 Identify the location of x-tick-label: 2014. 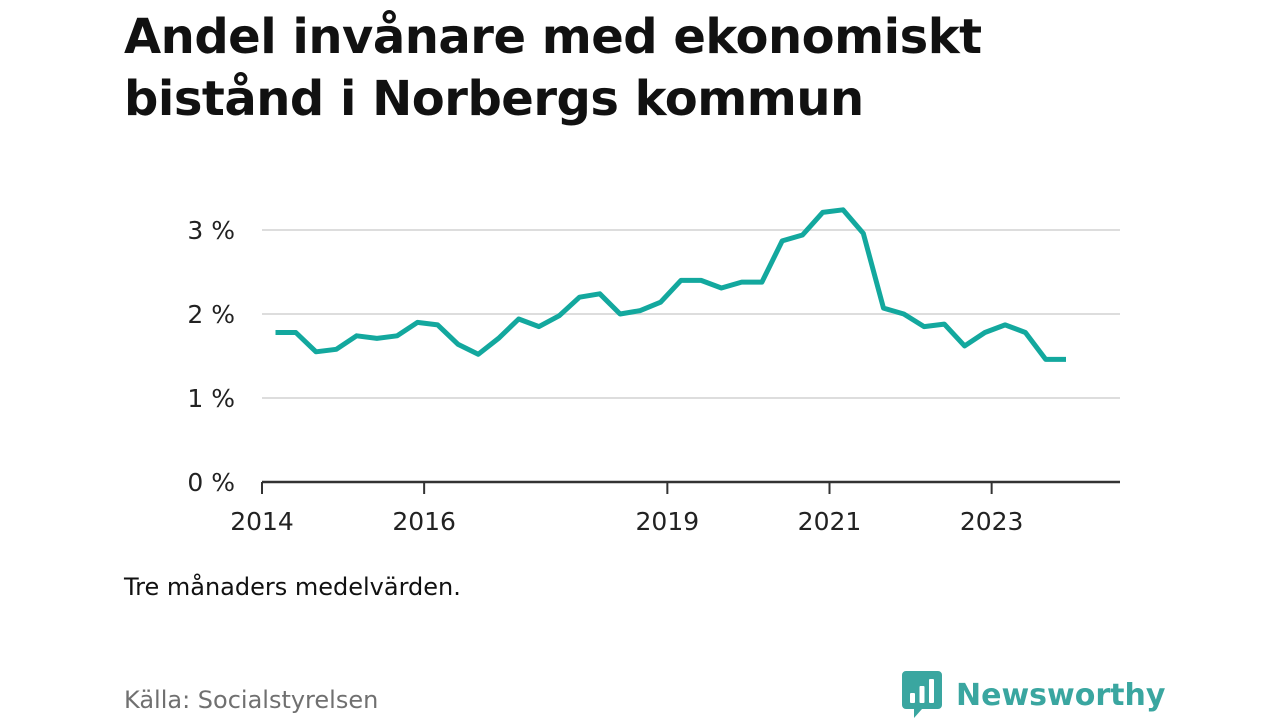
(262, 521).